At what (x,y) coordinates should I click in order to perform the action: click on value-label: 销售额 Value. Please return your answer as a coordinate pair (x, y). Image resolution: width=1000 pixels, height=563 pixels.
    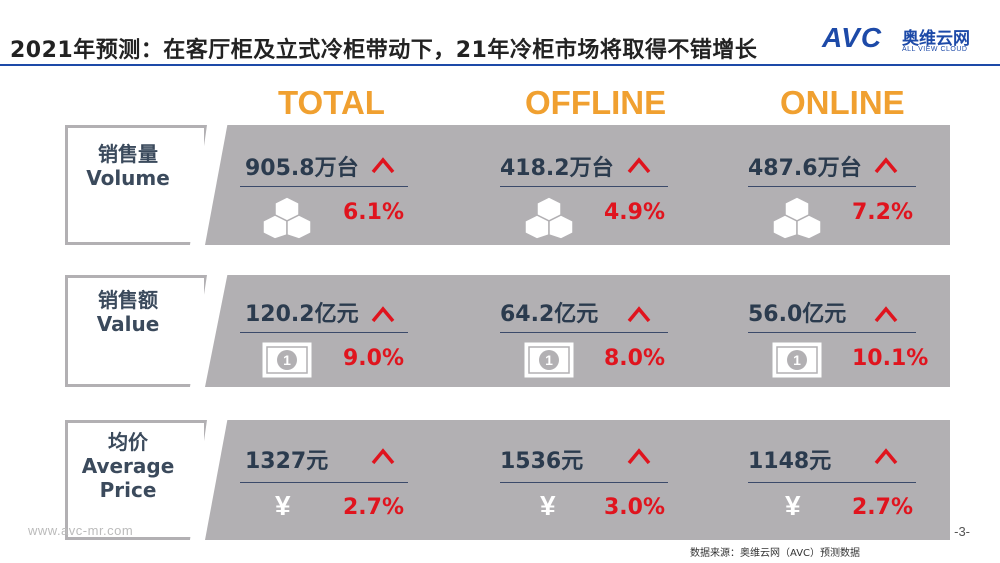
    Looking at the image, I should click on (128, 312).